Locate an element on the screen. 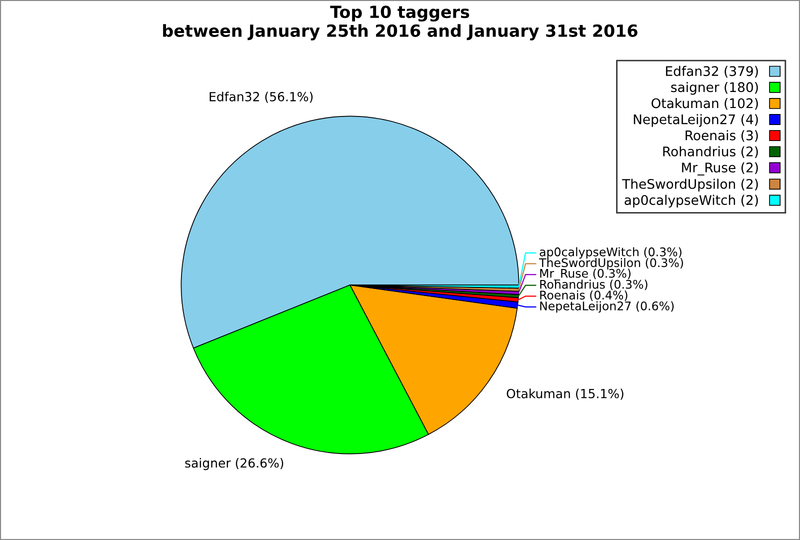  data-label: NepetaLeijon27 (0.6%) is located at coordinates (607, 307).